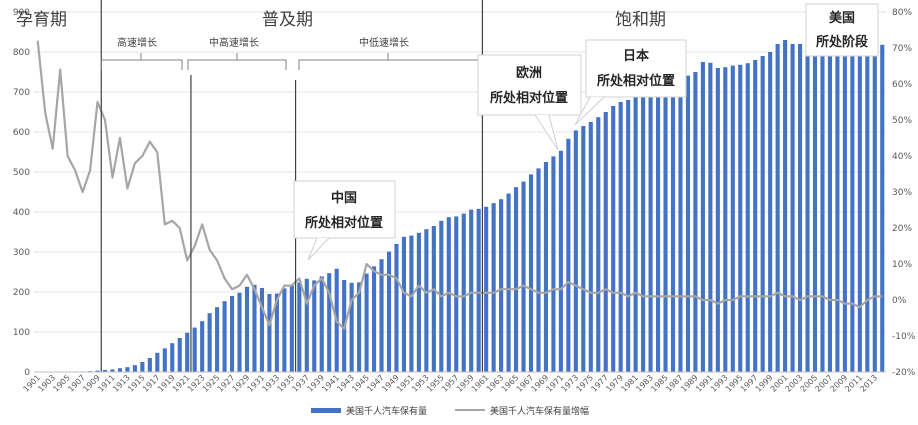 This screenshot has width=918, height=425. I want to click on legend-swatch-bar, so click(326, 410).